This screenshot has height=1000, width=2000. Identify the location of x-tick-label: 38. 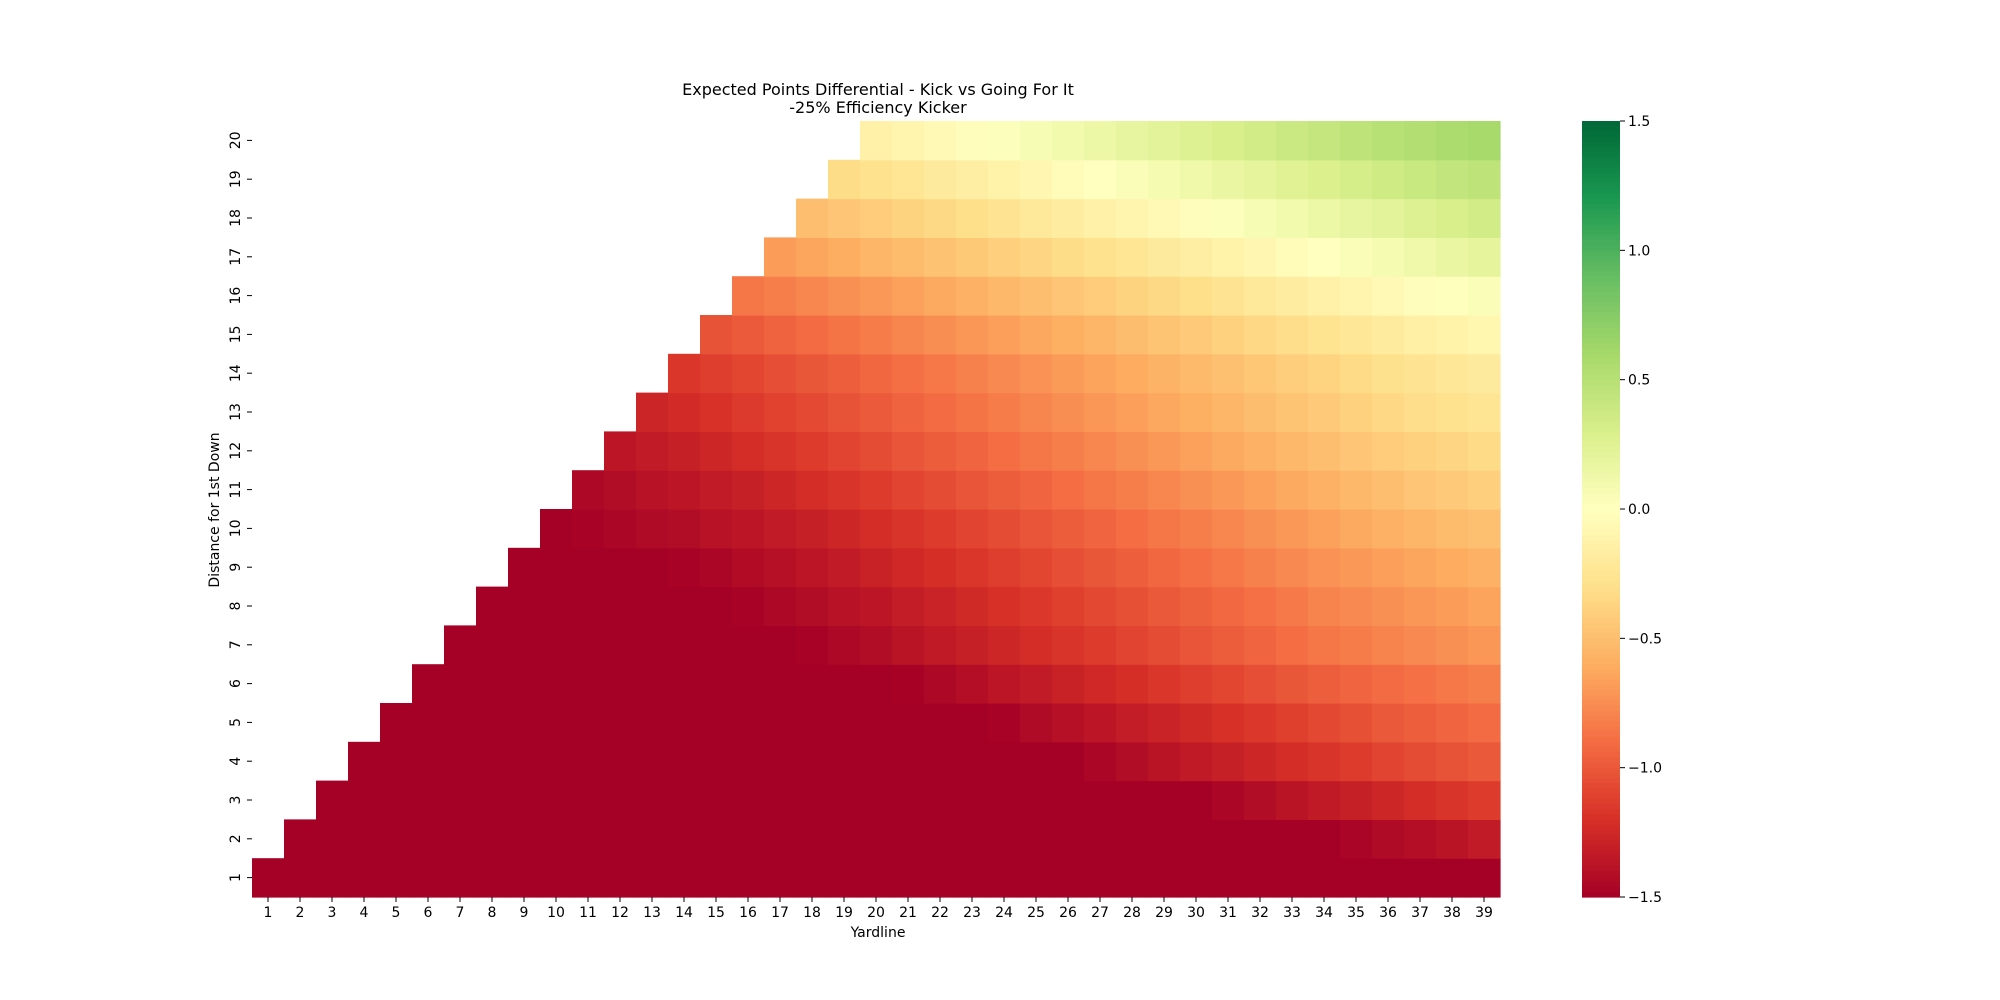
(1452, 913).